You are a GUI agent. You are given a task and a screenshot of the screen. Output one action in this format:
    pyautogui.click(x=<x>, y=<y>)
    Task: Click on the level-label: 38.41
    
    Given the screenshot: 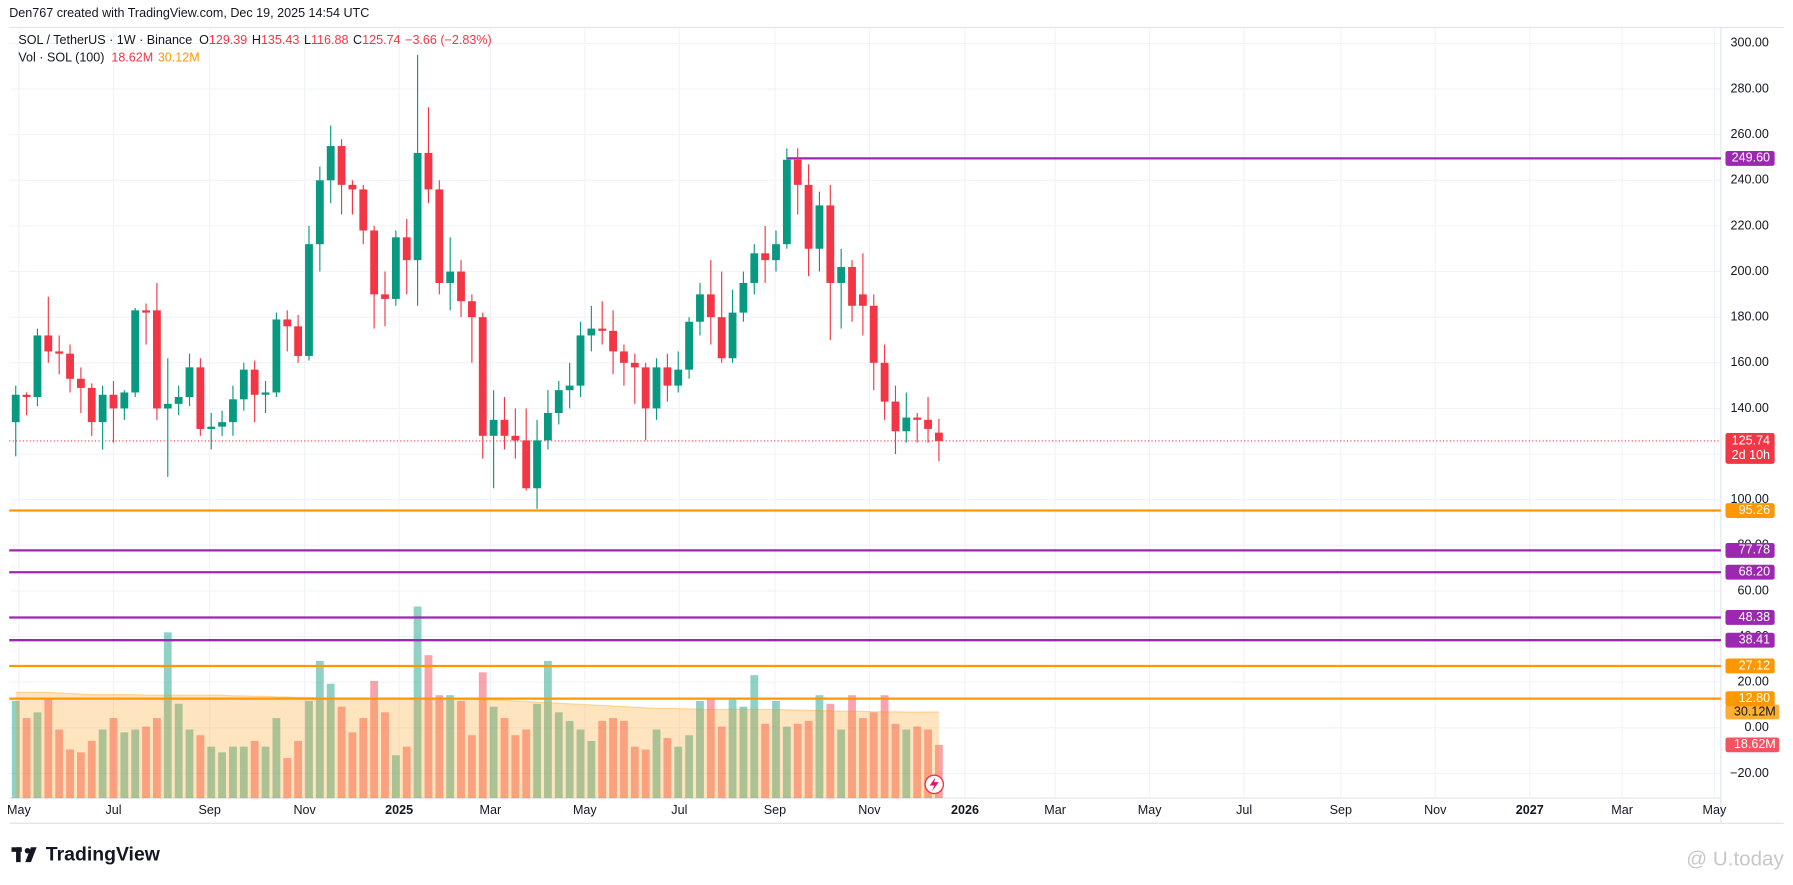 What is the action you would take?
    pyautogui.click(x=1754, y=640)
    